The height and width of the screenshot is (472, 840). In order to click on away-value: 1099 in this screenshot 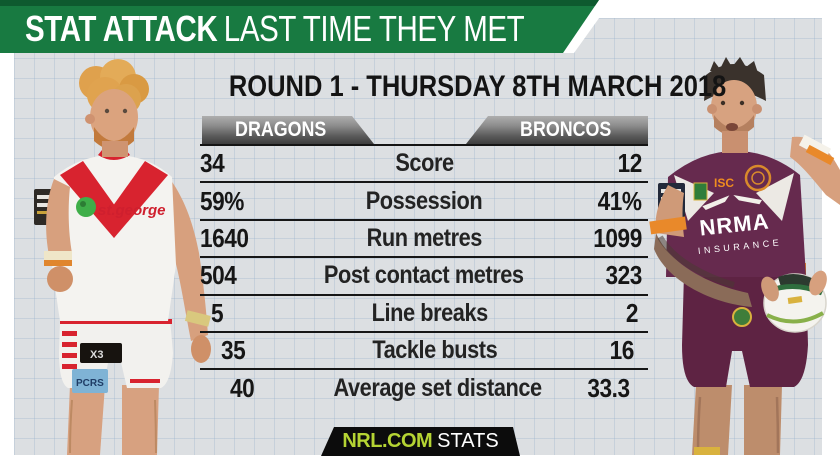, I will do `click(617, 237)`.